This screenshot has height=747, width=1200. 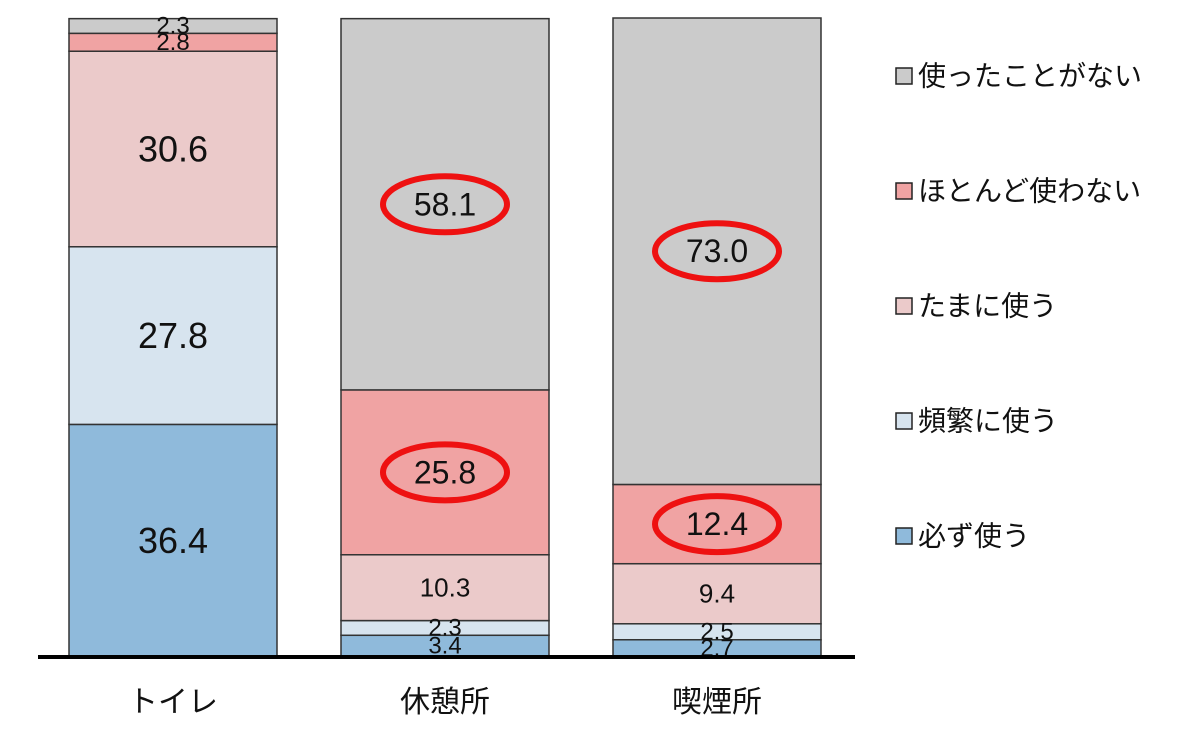 I want to click on data-label-3-4: 12.4, so click(x=717, y=524).